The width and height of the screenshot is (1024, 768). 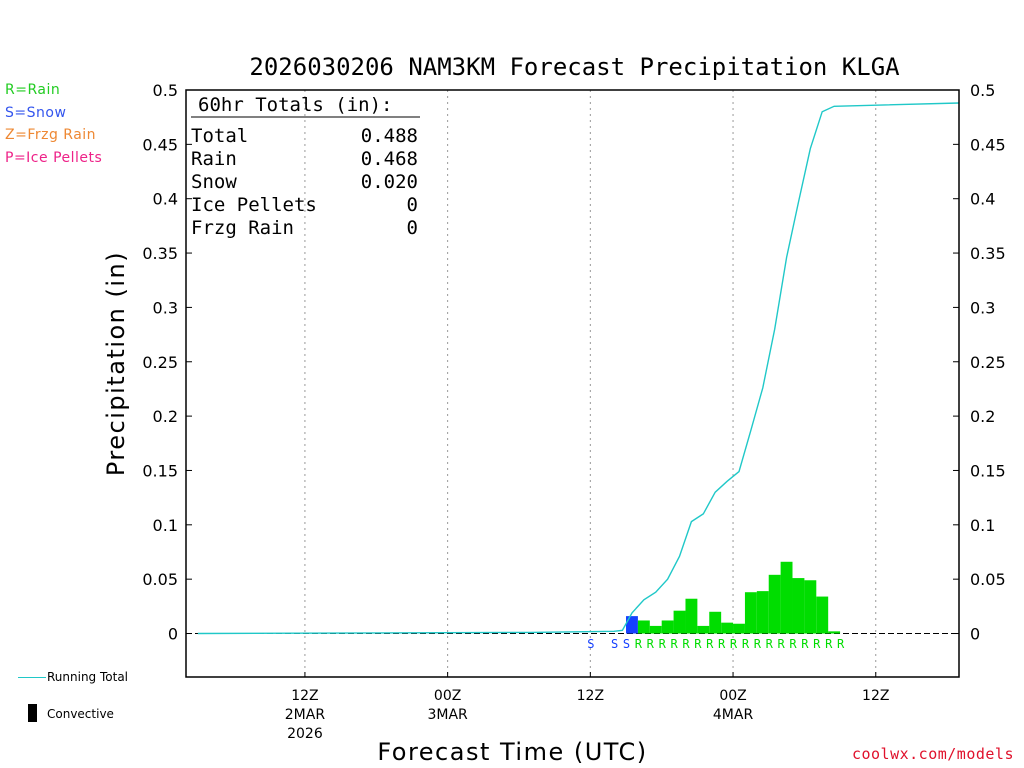 What do you see at coordinates (51, 135) in the screenshot?
I see `ptype-legend-item: Z=Frzg Rain` at bounding box center [51, 135].